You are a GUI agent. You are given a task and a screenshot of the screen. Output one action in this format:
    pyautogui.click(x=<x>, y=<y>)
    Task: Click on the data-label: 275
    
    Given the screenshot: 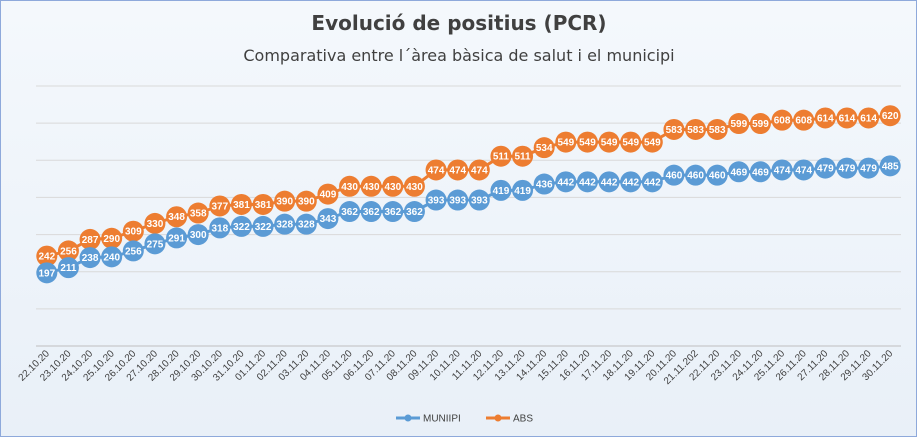 What is the action you would take?
    pyautogui.click(x=155, y=244)
    